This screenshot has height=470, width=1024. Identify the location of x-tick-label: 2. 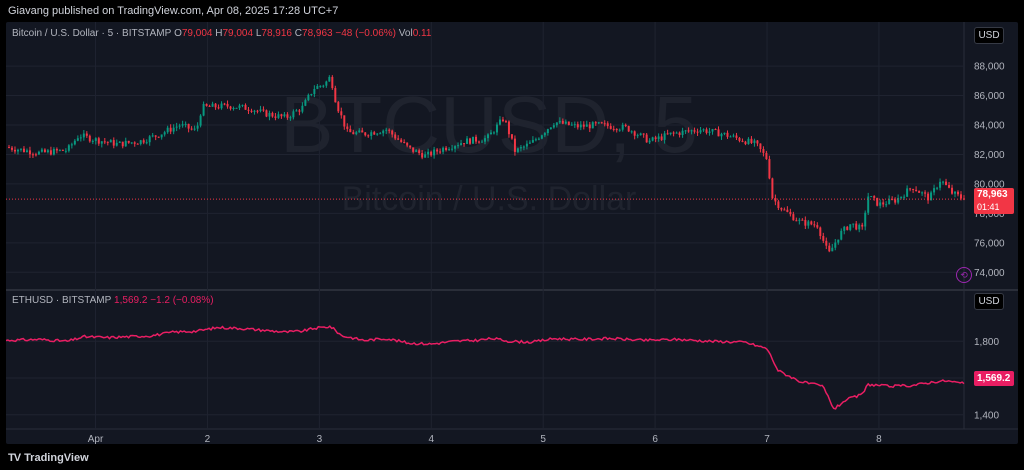
(208, 439).